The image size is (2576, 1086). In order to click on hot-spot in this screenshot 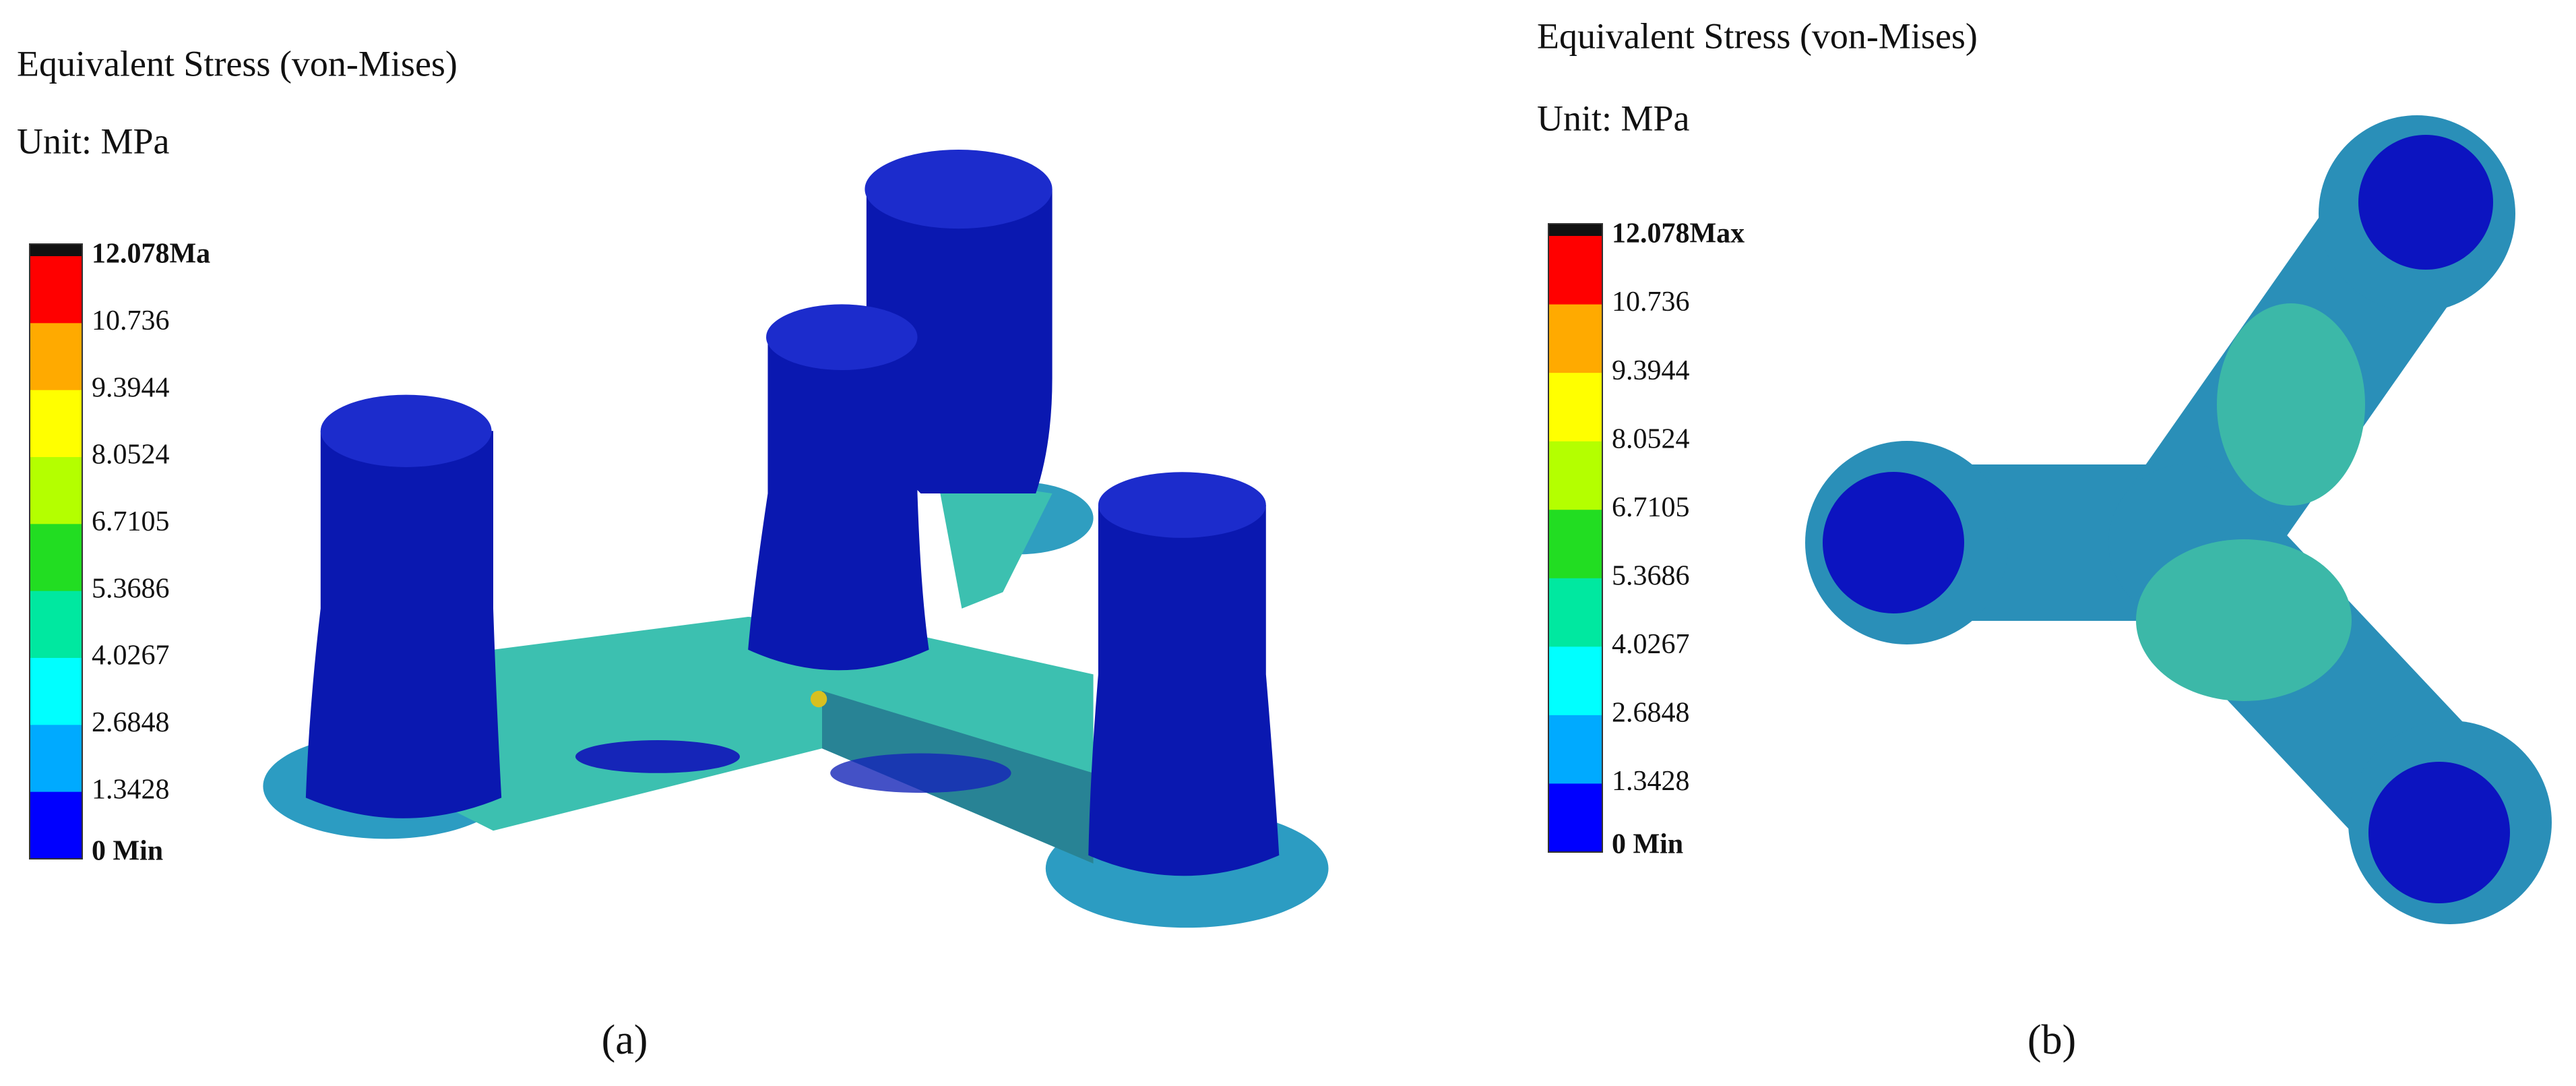, I will do `click(818, 699)`.